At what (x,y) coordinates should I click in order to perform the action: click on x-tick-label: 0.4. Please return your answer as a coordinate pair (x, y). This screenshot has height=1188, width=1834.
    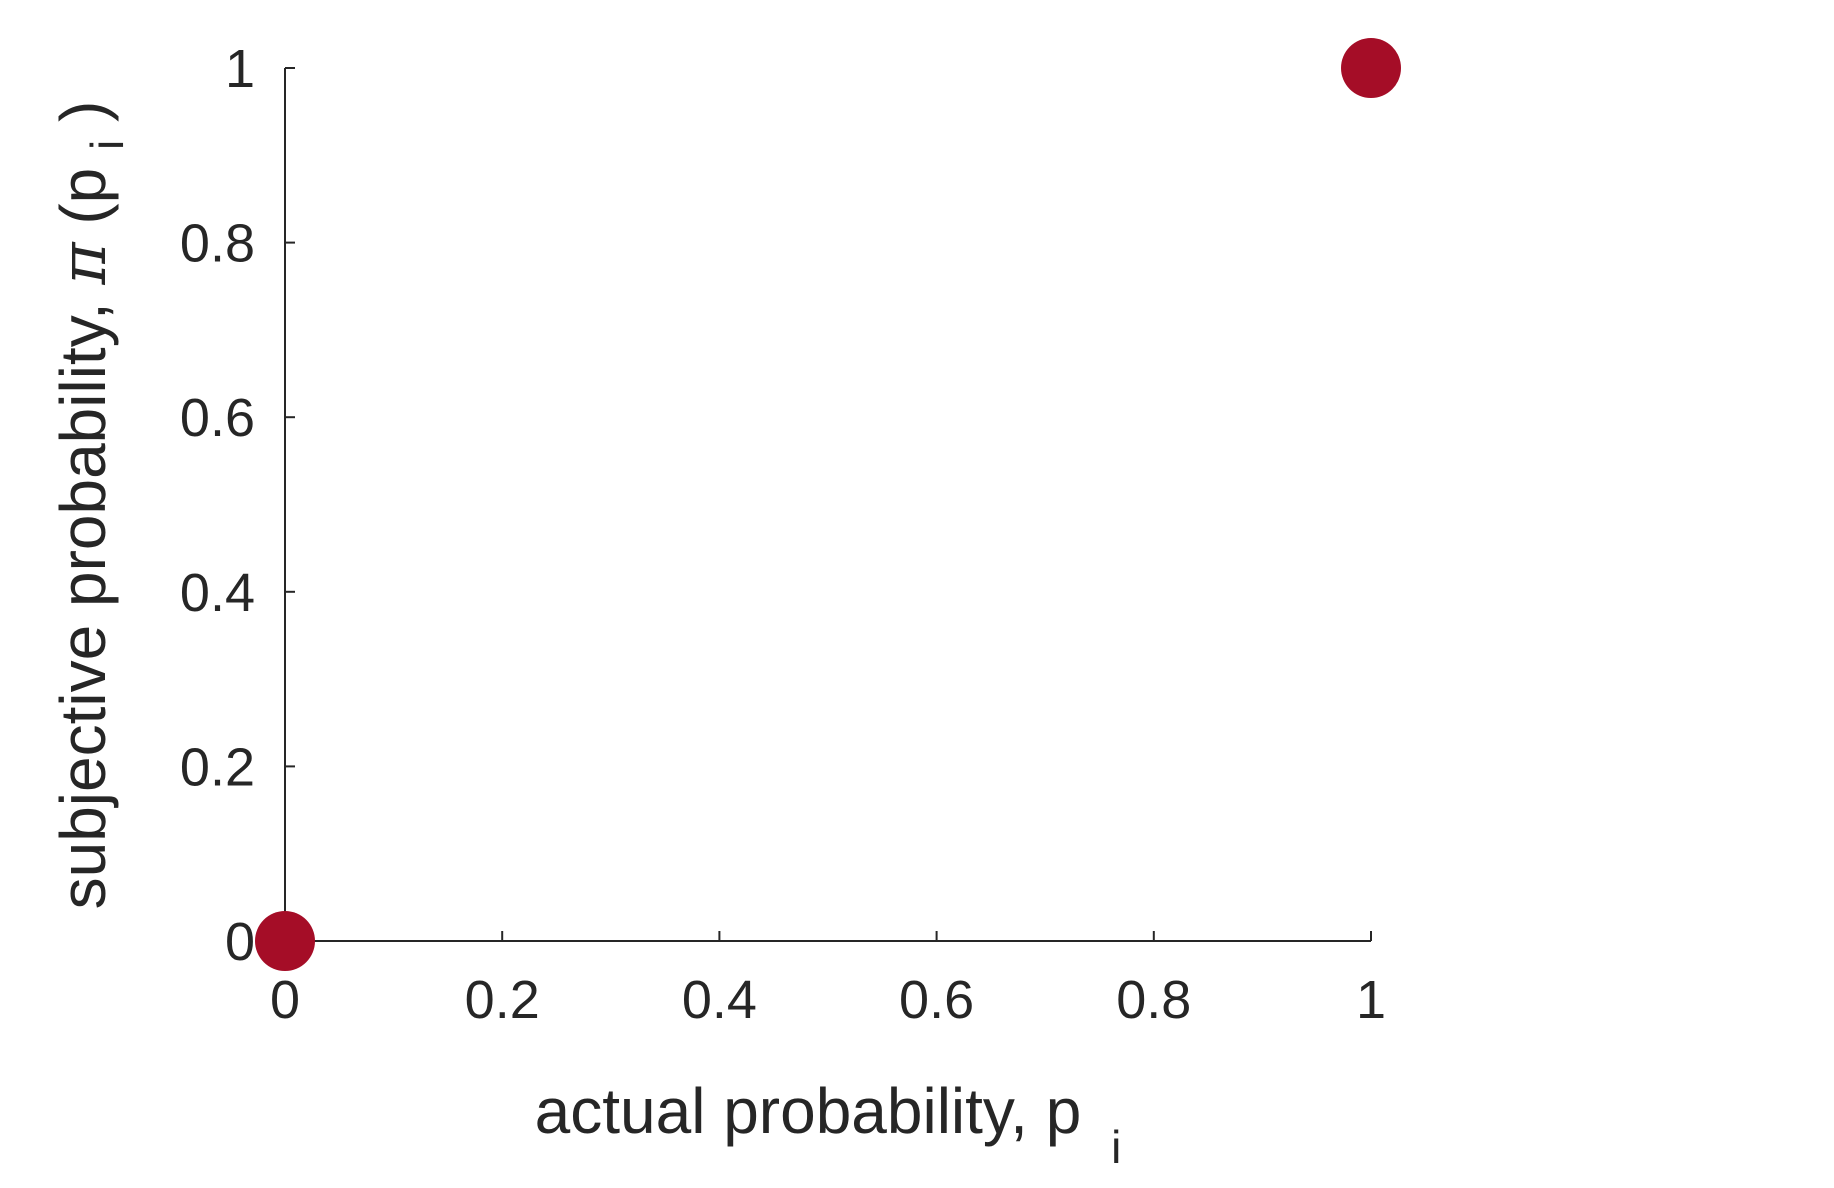
    Looking at the image, I should click on (719, 1000).